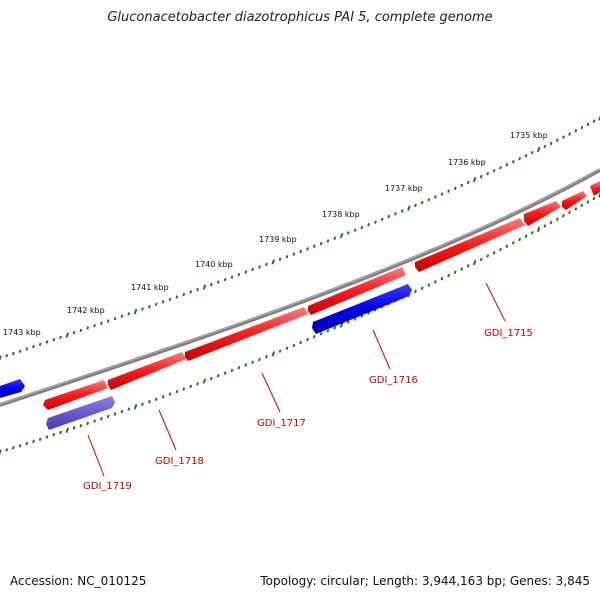 This screenshot has width=600, height=605. Describe the element at coordinates (281, 423) in the screenshot. I see `gene-label-gdi-1717: GDI_1717` at that location.